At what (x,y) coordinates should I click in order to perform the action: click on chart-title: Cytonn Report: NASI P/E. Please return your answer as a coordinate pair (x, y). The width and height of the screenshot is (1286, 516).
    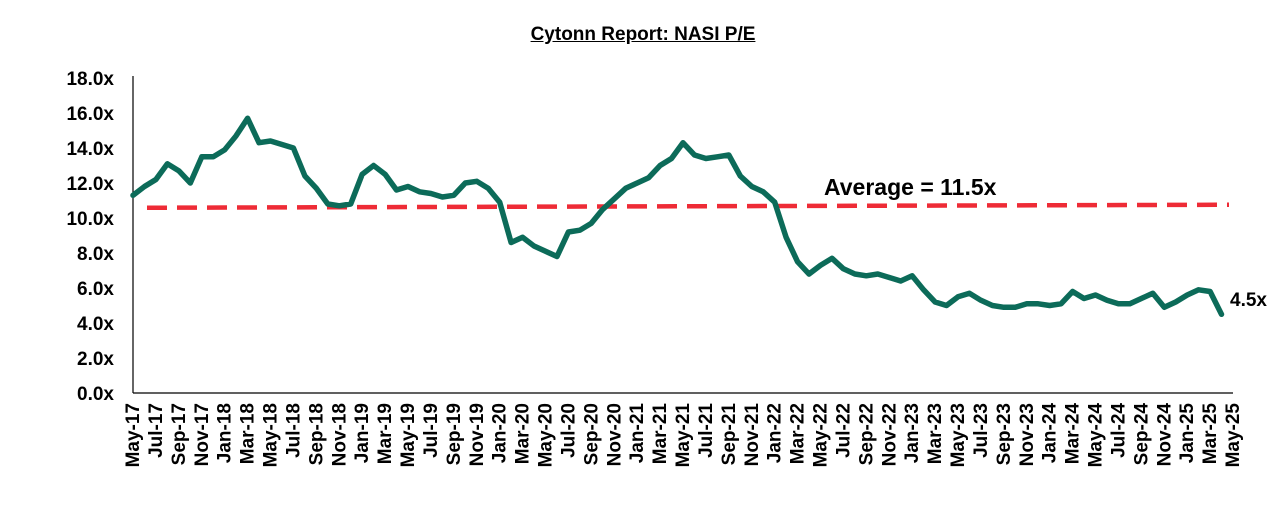
    Looking at the image, I should click on (643, 34).